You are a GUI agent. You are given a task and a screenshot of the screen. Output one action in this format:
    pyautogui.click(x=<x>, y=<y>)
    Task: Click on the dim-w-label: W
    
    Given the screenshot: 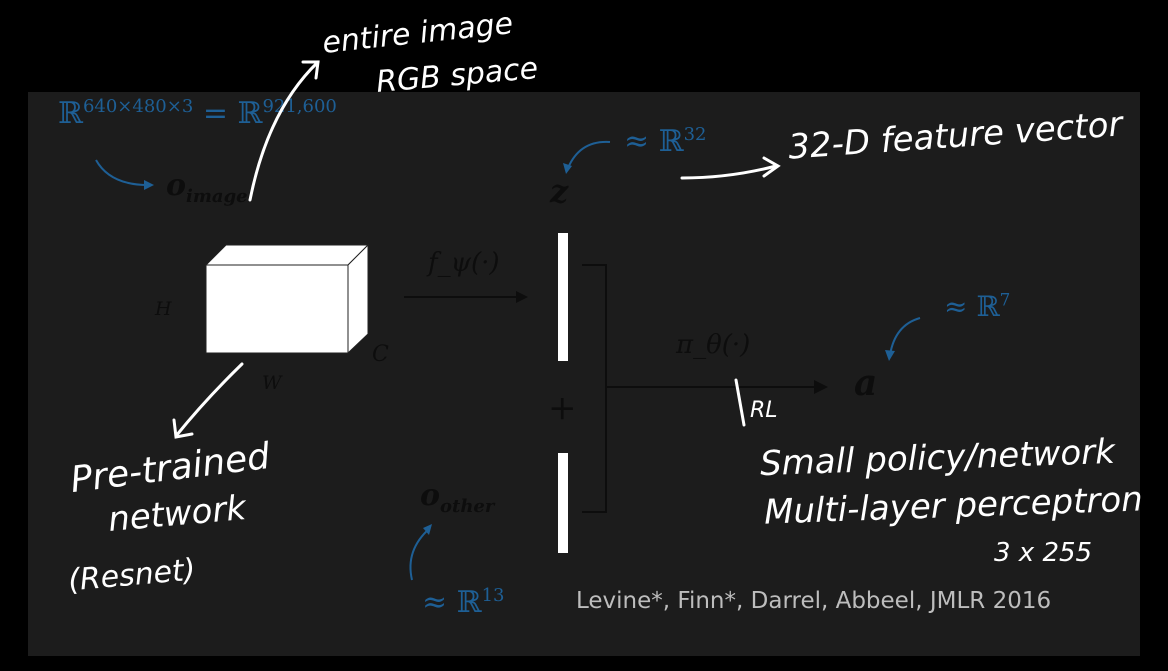 What is the action you would take?
    pyautogui.click(x=272, y=383)
    